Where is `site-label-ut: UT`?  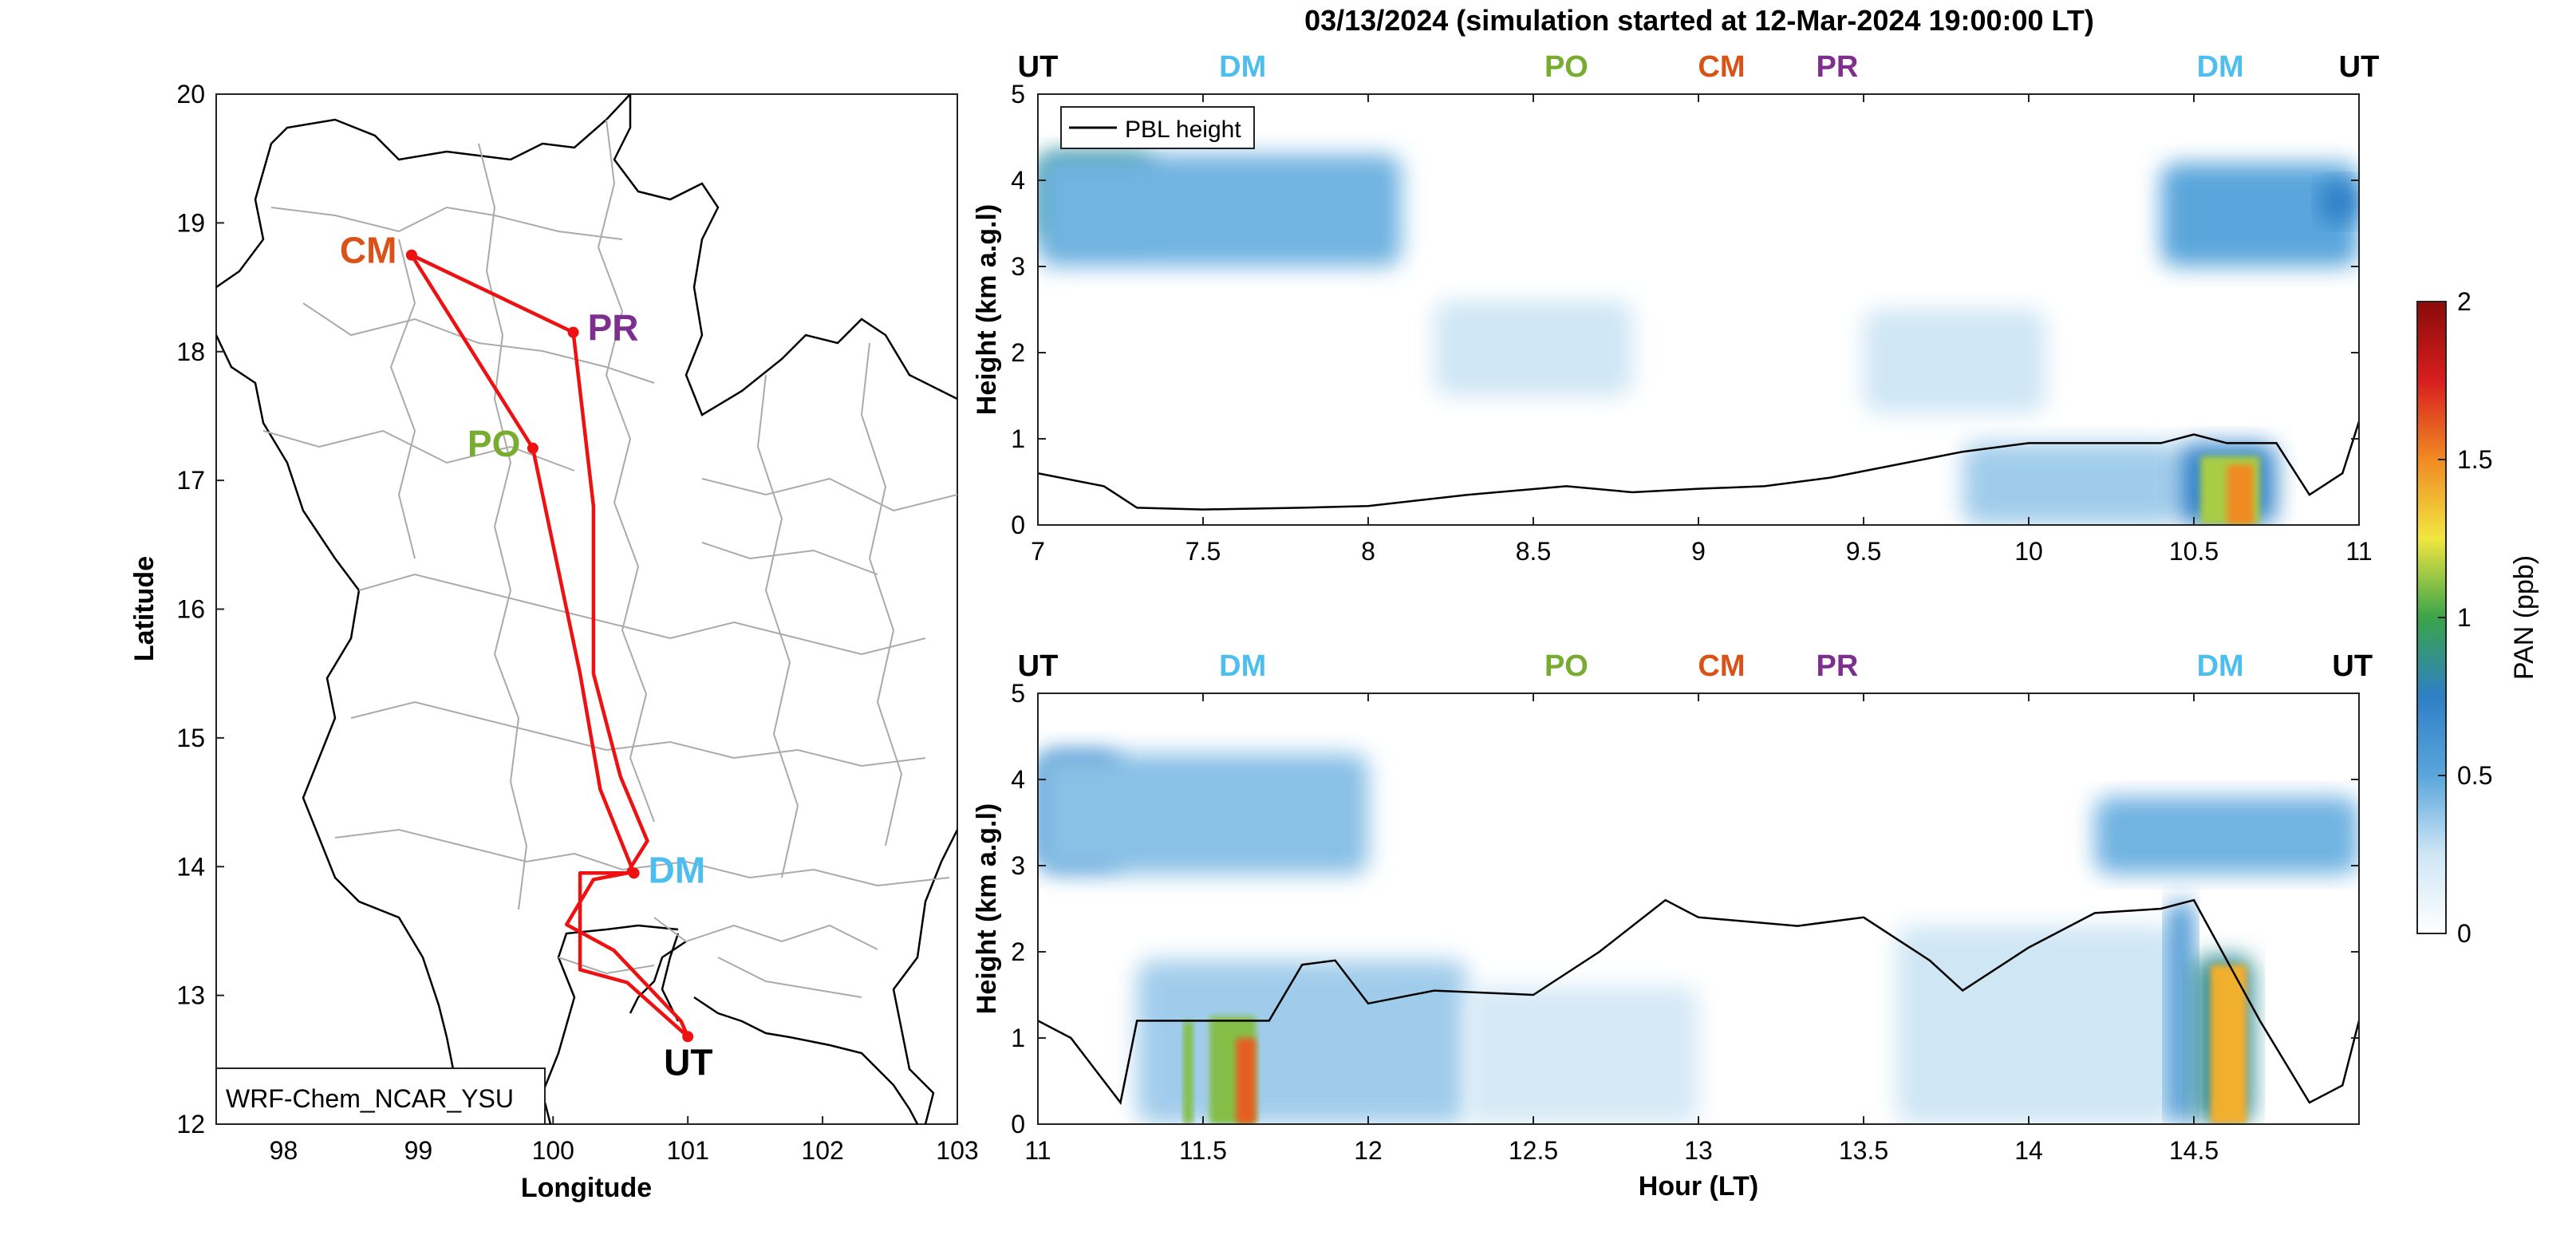 site-label-ut: UT is located at coordinates (688, 1062).